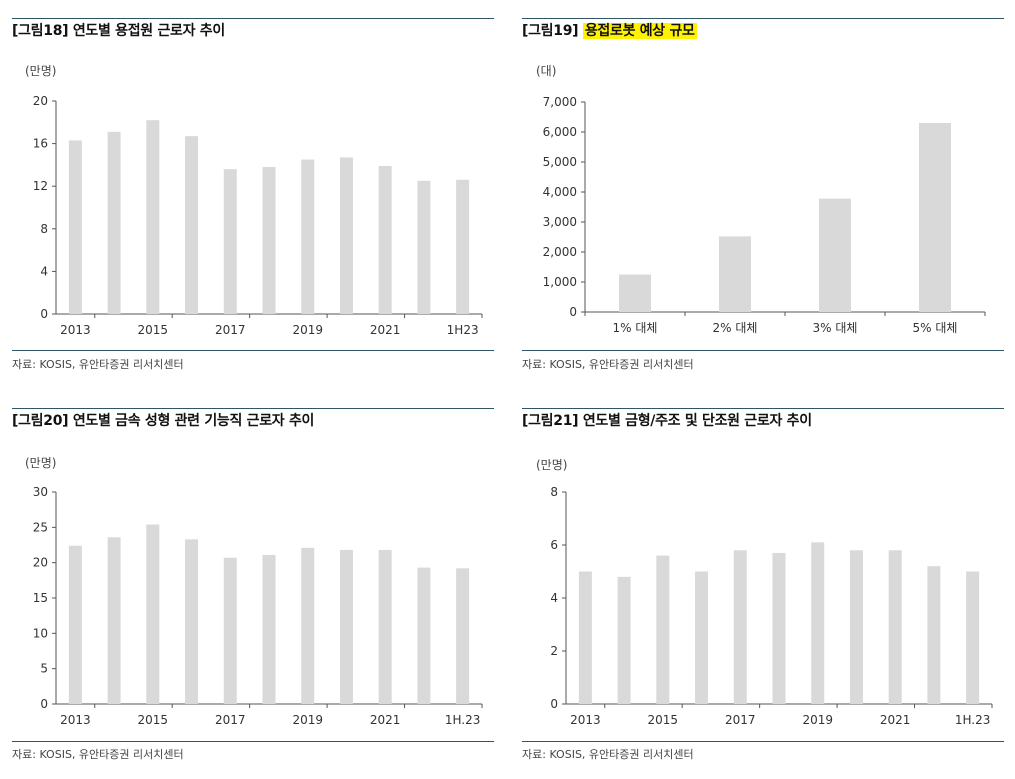 The image size is (1015, 779). I want to click on x-tick-label: 3% 대체, so click(835, 328).